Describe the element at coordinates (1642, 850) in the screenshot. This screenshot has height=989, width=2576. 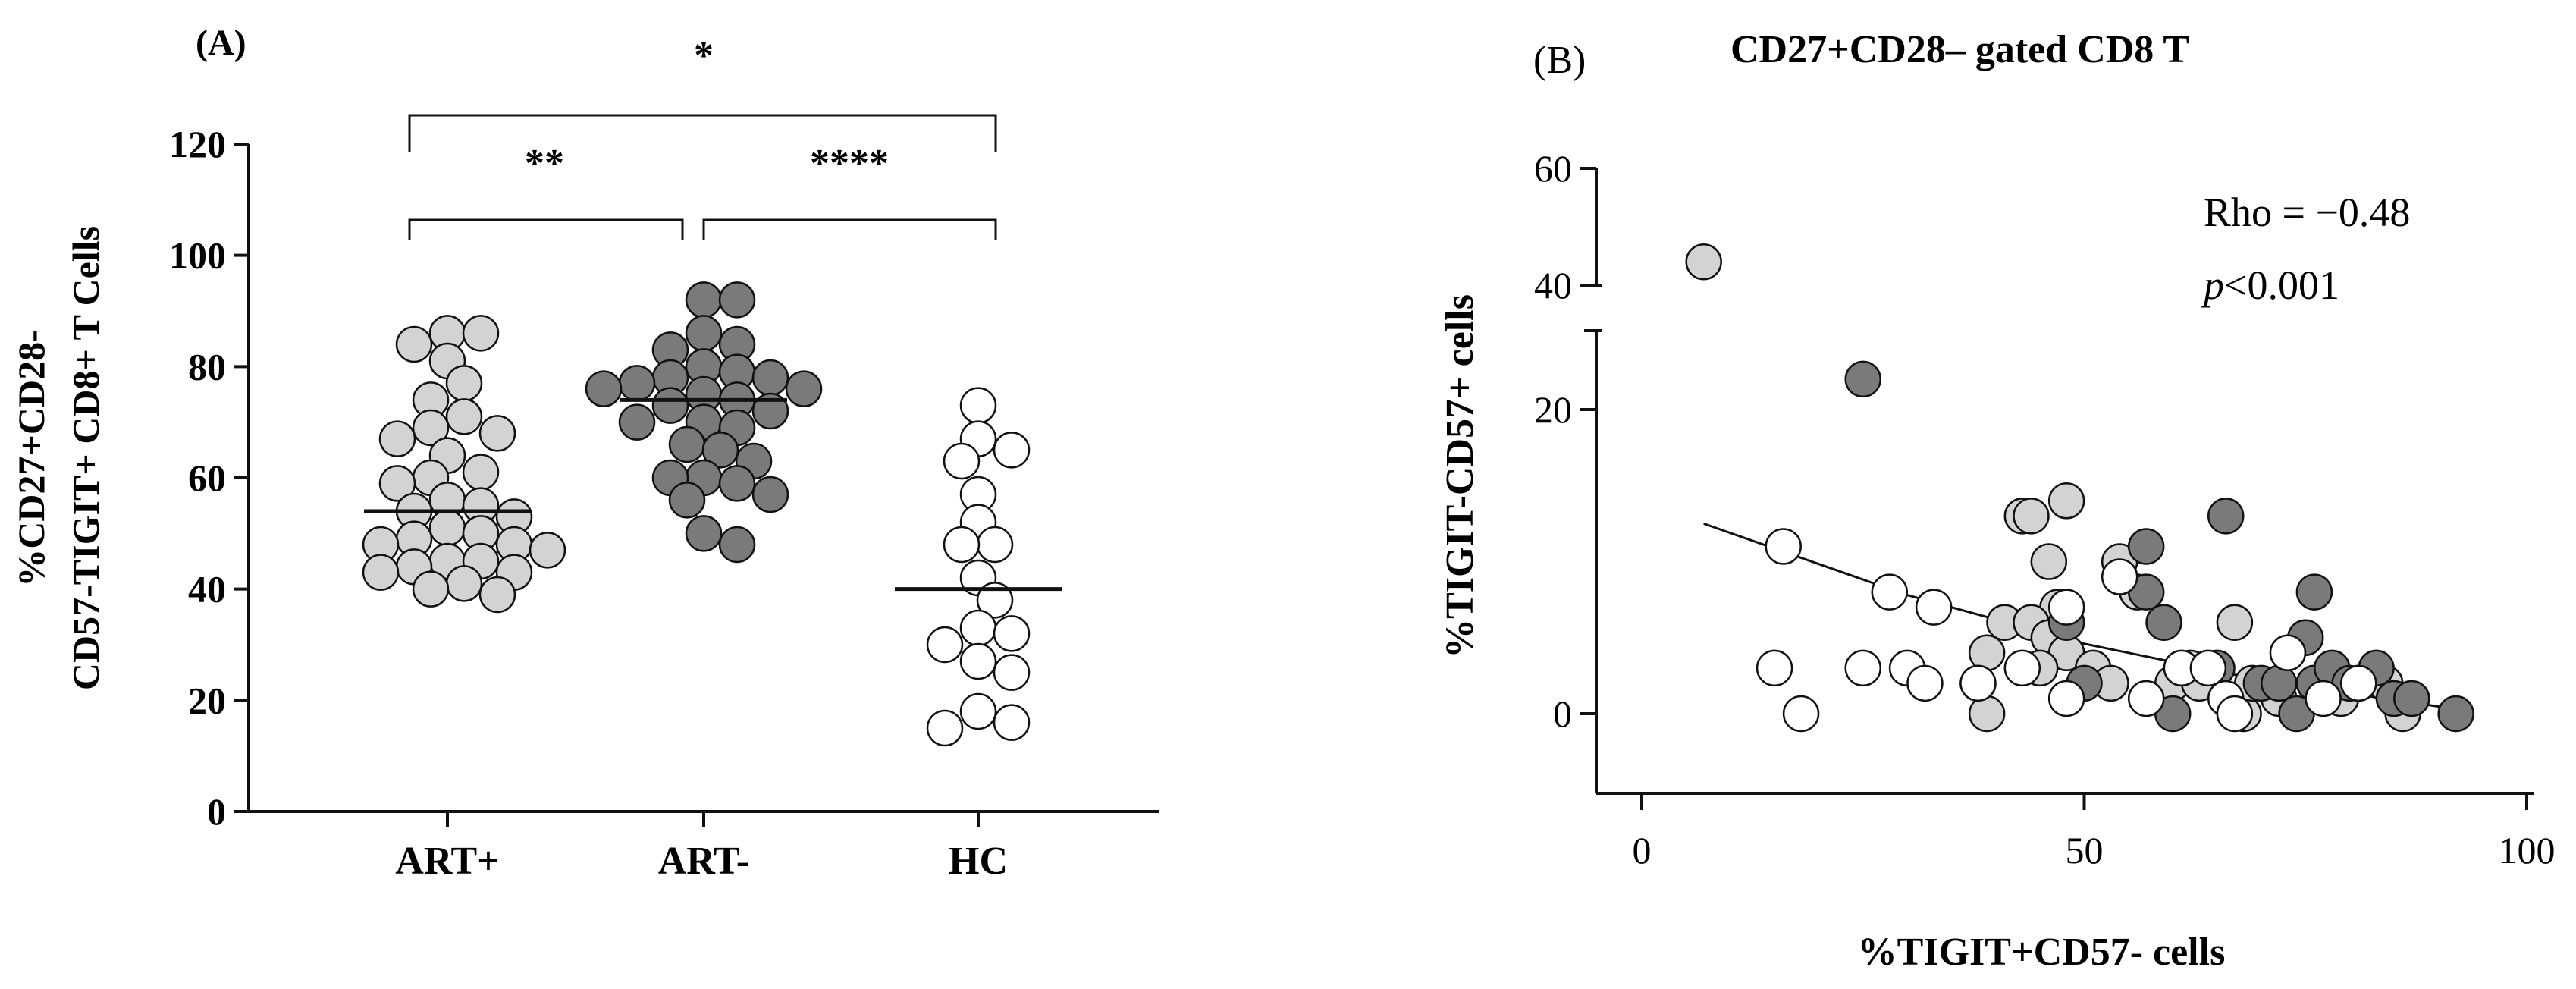
I see `panel-b-x-tick-label: 0` at that location.